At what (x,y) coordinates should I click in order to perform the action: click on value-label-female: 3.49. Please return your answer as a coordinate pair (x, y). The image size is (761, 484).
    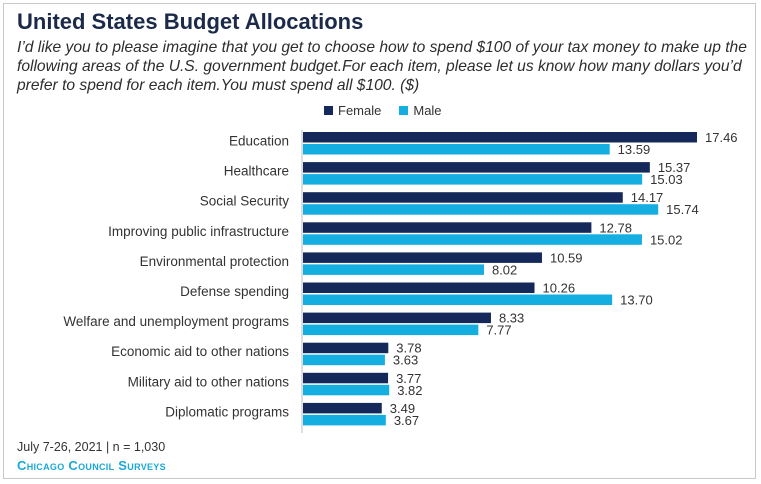
    Looking at the image, I should click on (402, 408).